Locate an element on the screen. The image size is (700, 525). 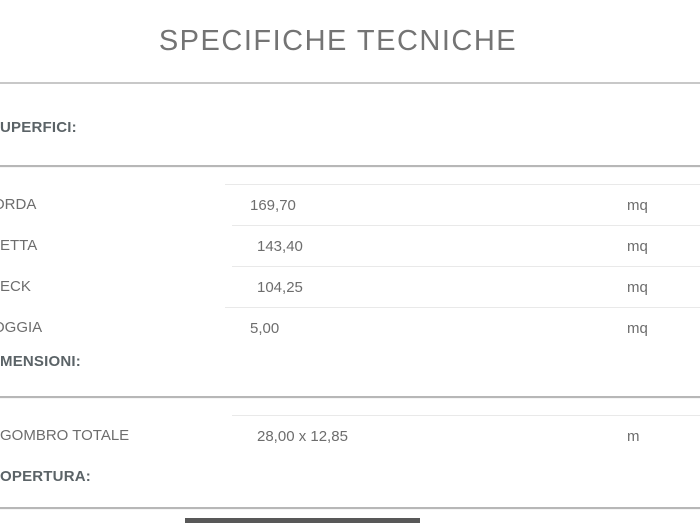
page-title: SPECIFICHE TECNICHE is located at coordinates (338, 40).